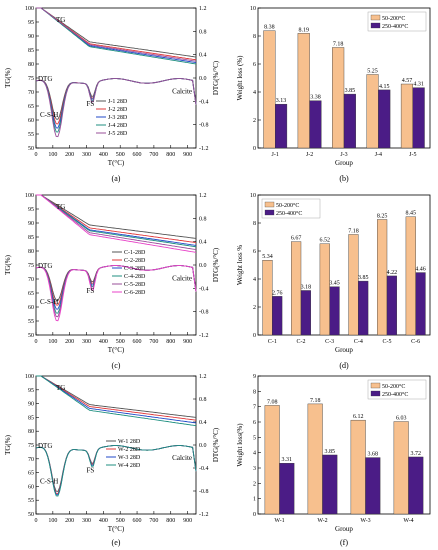 Image resolution: width=438 pixels, height=550 pixels. Describe the element at coordinates (254, 392) in the screenshot. I see `y-tick-label: 8` at that location.